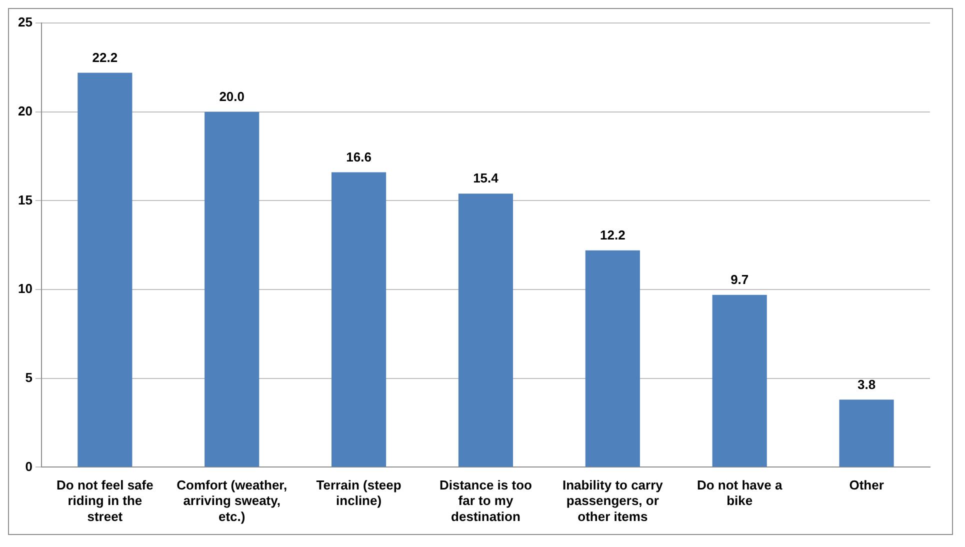  Describe the element at coordinates (232, 96) in the screenshot. I see `data-label: 20.0` at that location.